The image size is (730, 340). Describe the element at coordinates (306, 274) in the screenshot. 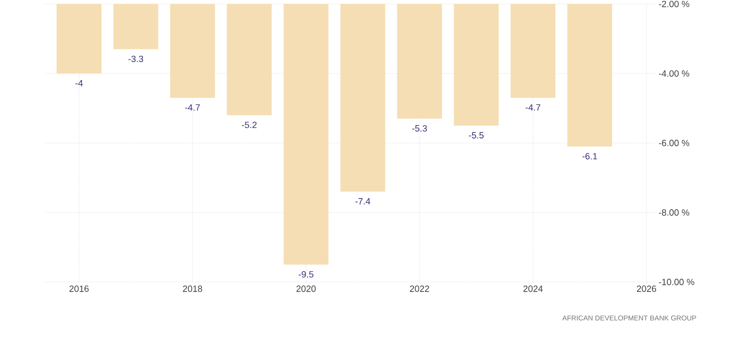

I see `data-label: -9.5` at that location.